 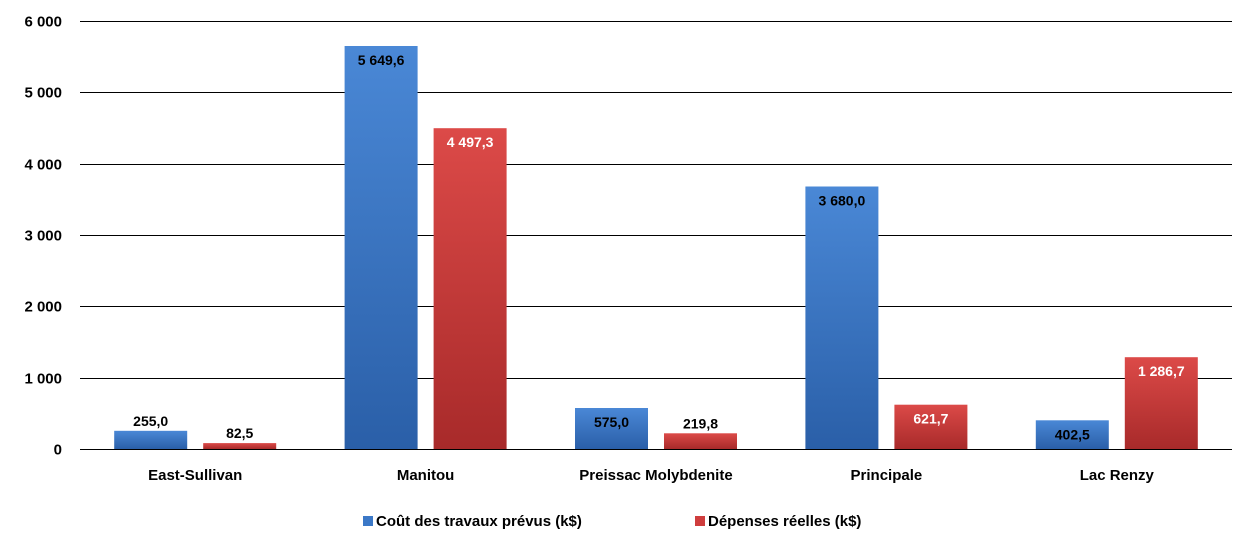 What do you see at coordinates (842, 201) in the screenshot?
I see `data-label: 3 680,0` at bounding box center [842, 201].